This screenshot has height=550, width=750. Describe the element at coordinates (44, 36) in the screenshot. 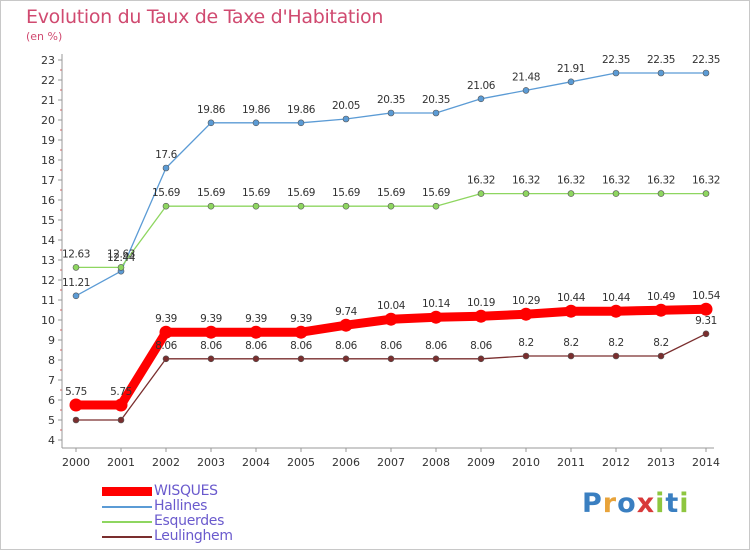

I see `chart-unit: (en %)` at that location.